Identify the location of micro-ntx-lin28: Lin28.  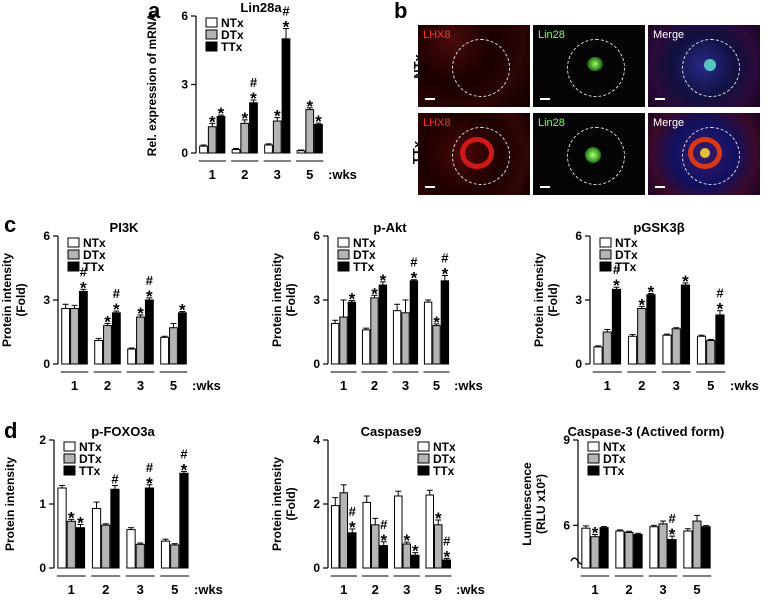
(589, 66).